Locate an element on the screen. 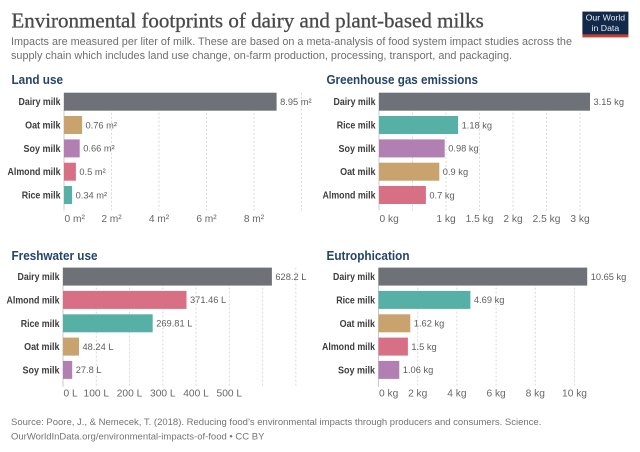 The image size is (640, 452). svg-text: 2.5 kg is located at coordinates (547, 219).